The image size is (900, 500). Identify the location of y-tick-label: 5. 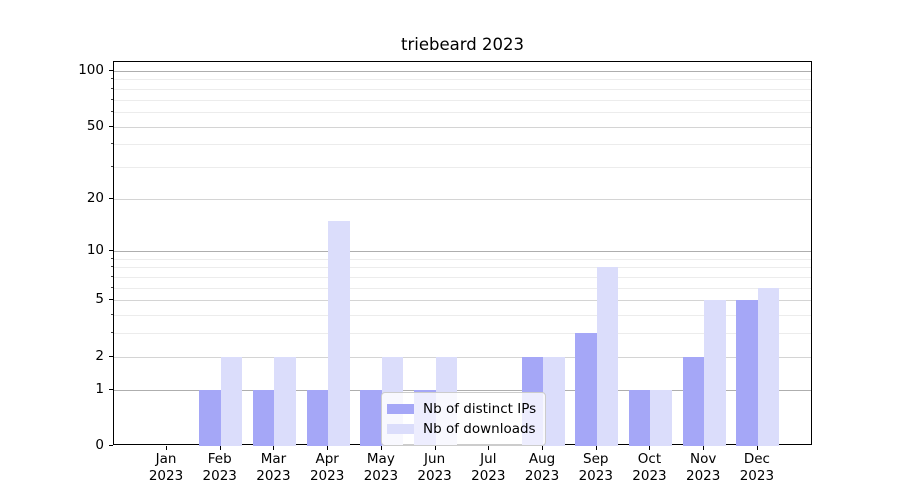
(99, 299).